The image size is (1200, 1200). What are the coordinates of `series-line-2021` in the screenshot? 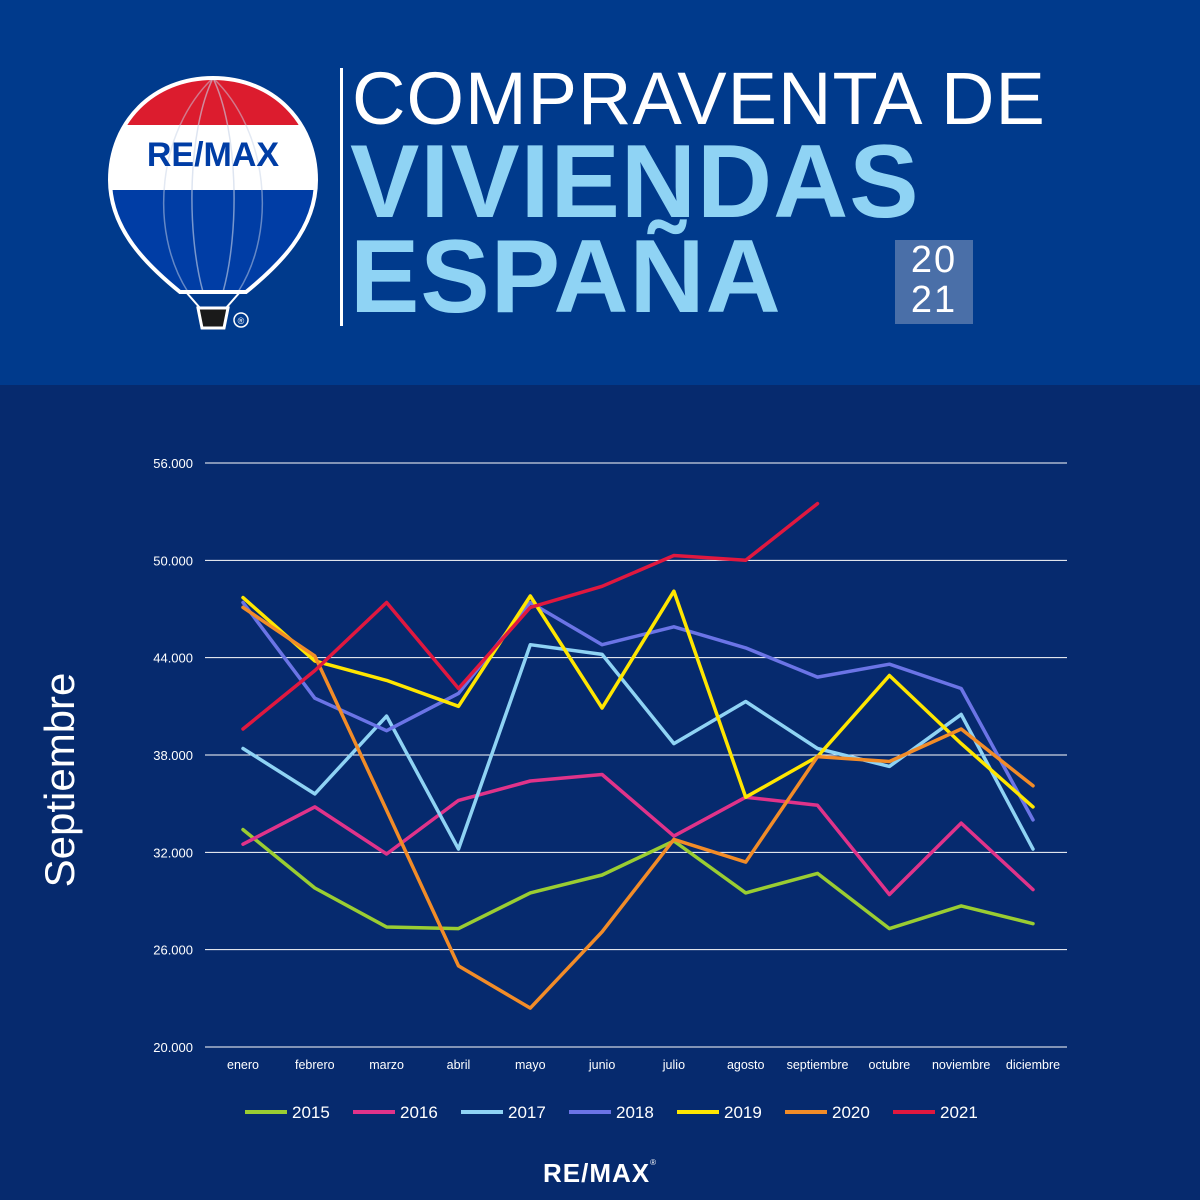 It's located at (530, 616).